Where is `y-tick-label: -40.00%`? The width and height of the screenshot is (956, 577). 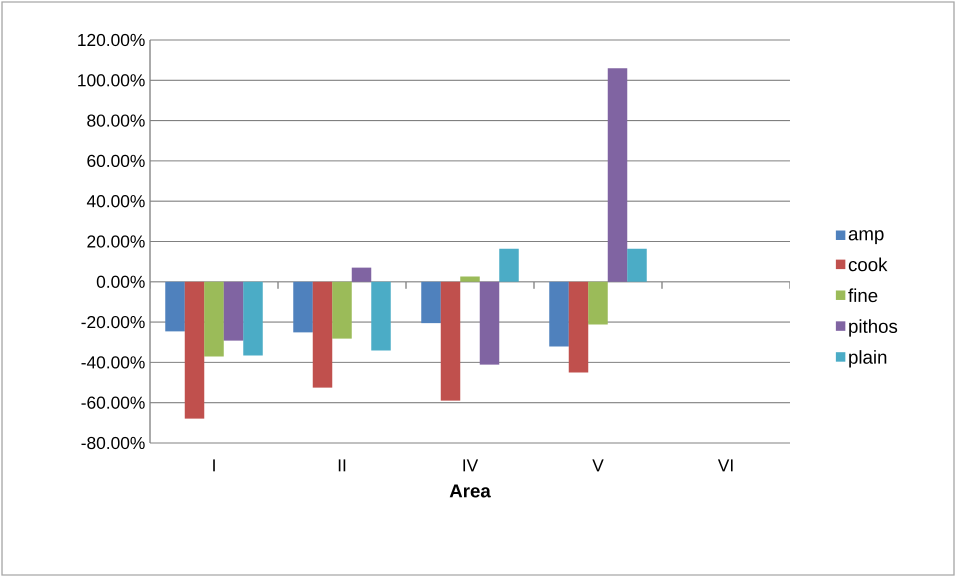 y-tick-label: -40.00% is located at coordinates (113, 362).